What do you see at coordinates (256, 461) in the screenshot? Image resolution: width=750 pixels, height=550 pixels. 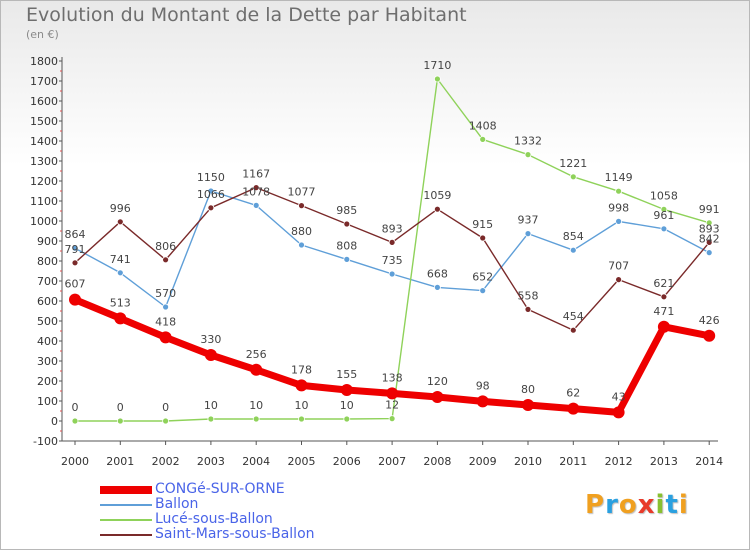 I see `x-tick-label: 2004` at bounding box center [256, 461].